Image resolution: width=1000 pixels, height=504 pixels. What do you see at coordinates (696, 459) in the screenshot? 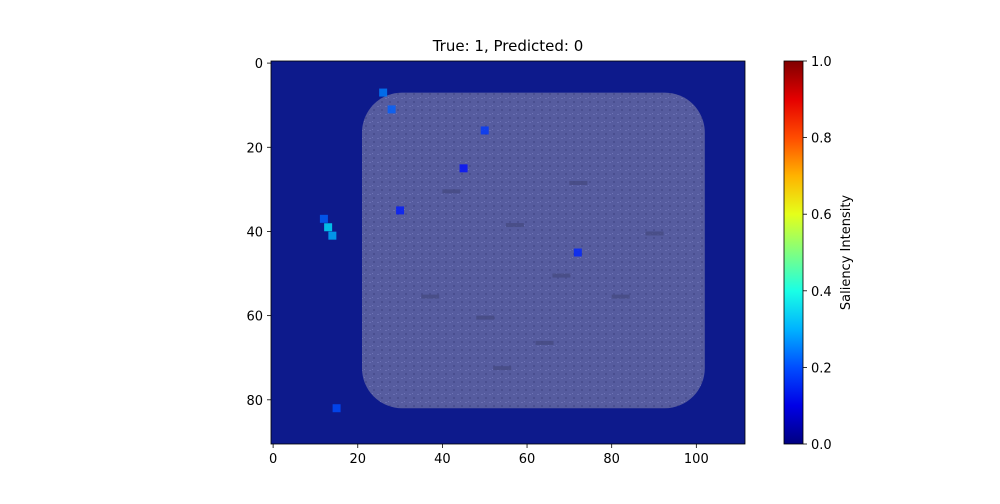
I see `x-tick-label: 100` at bounding box center [696, 459].